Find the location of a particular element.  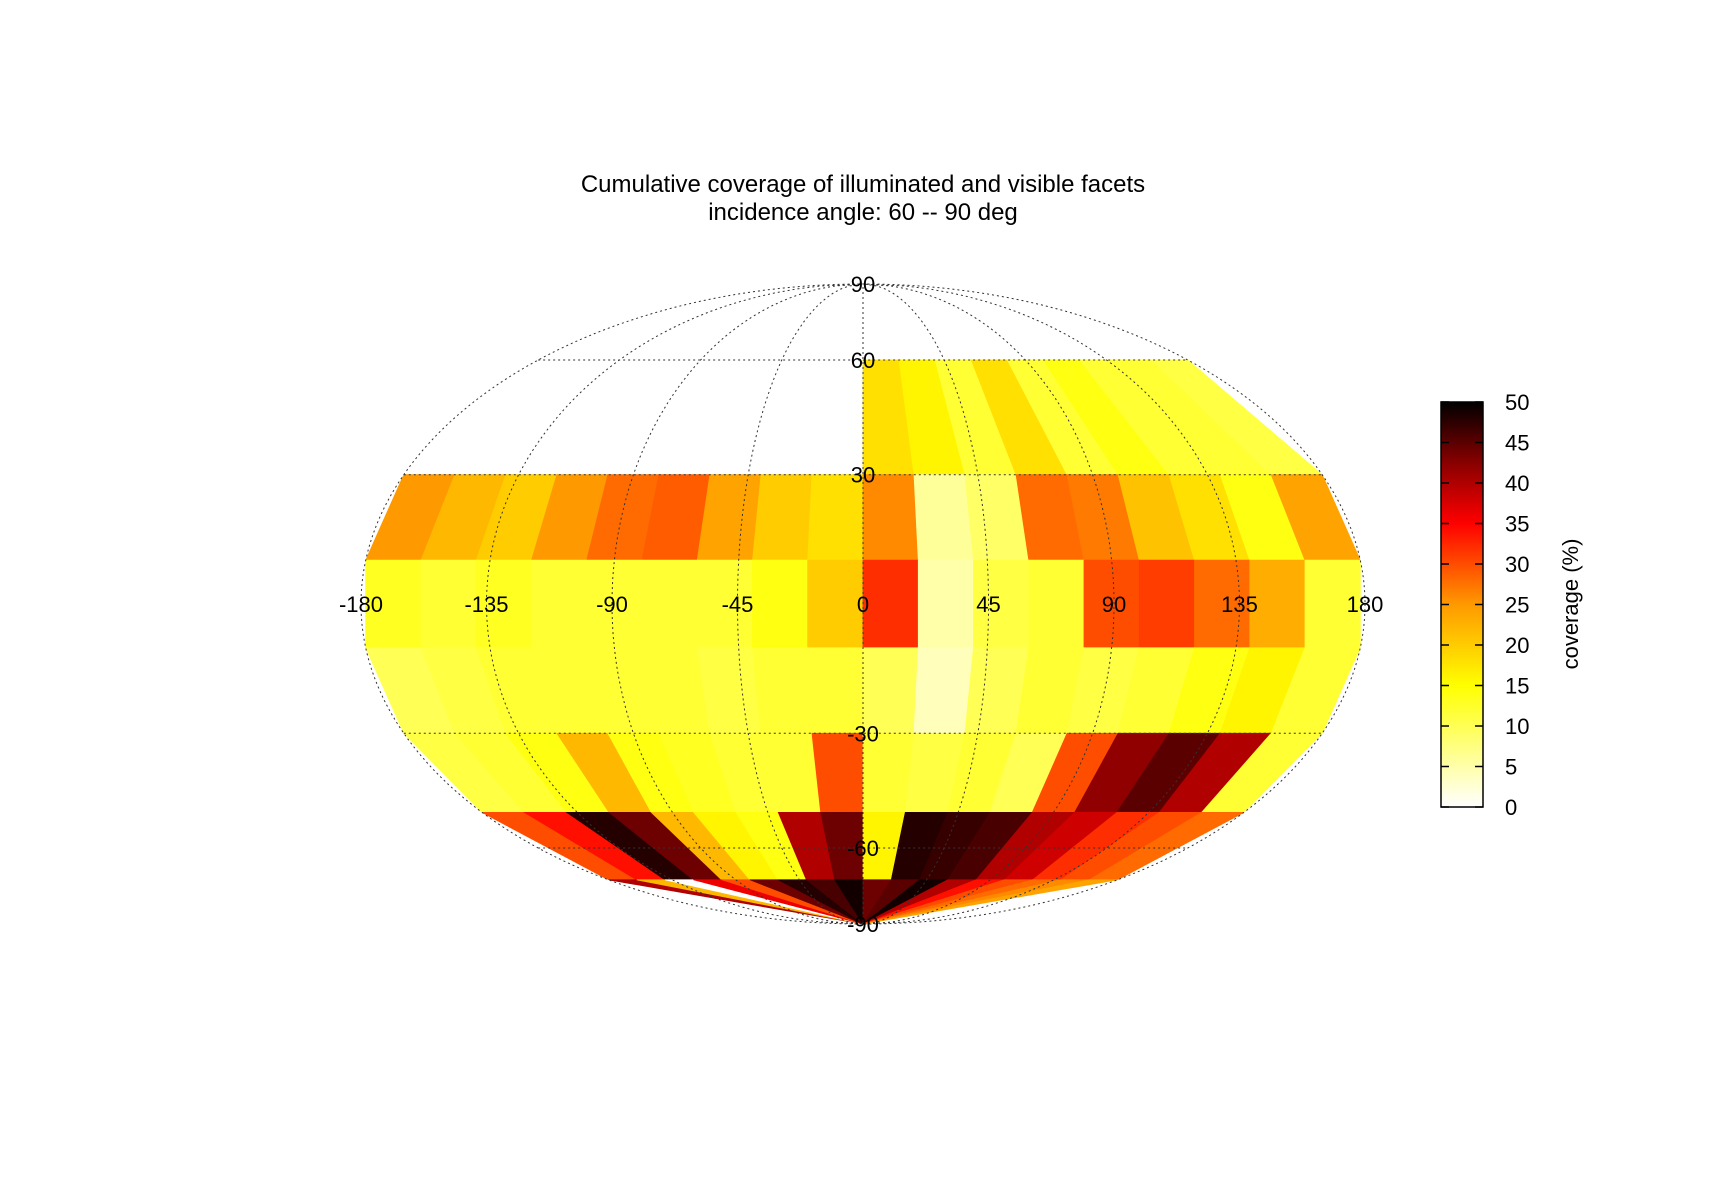

colorbar-tick-label: 10 is located at coordinates (1517, 726).